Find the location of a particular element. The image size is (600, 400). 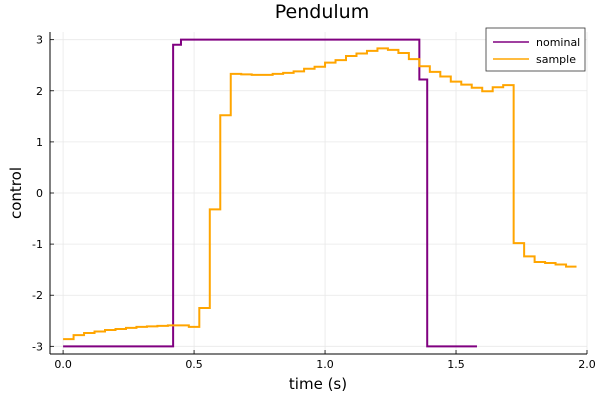

x-tick-label: 1.5 is located at coordinates (456, 364).